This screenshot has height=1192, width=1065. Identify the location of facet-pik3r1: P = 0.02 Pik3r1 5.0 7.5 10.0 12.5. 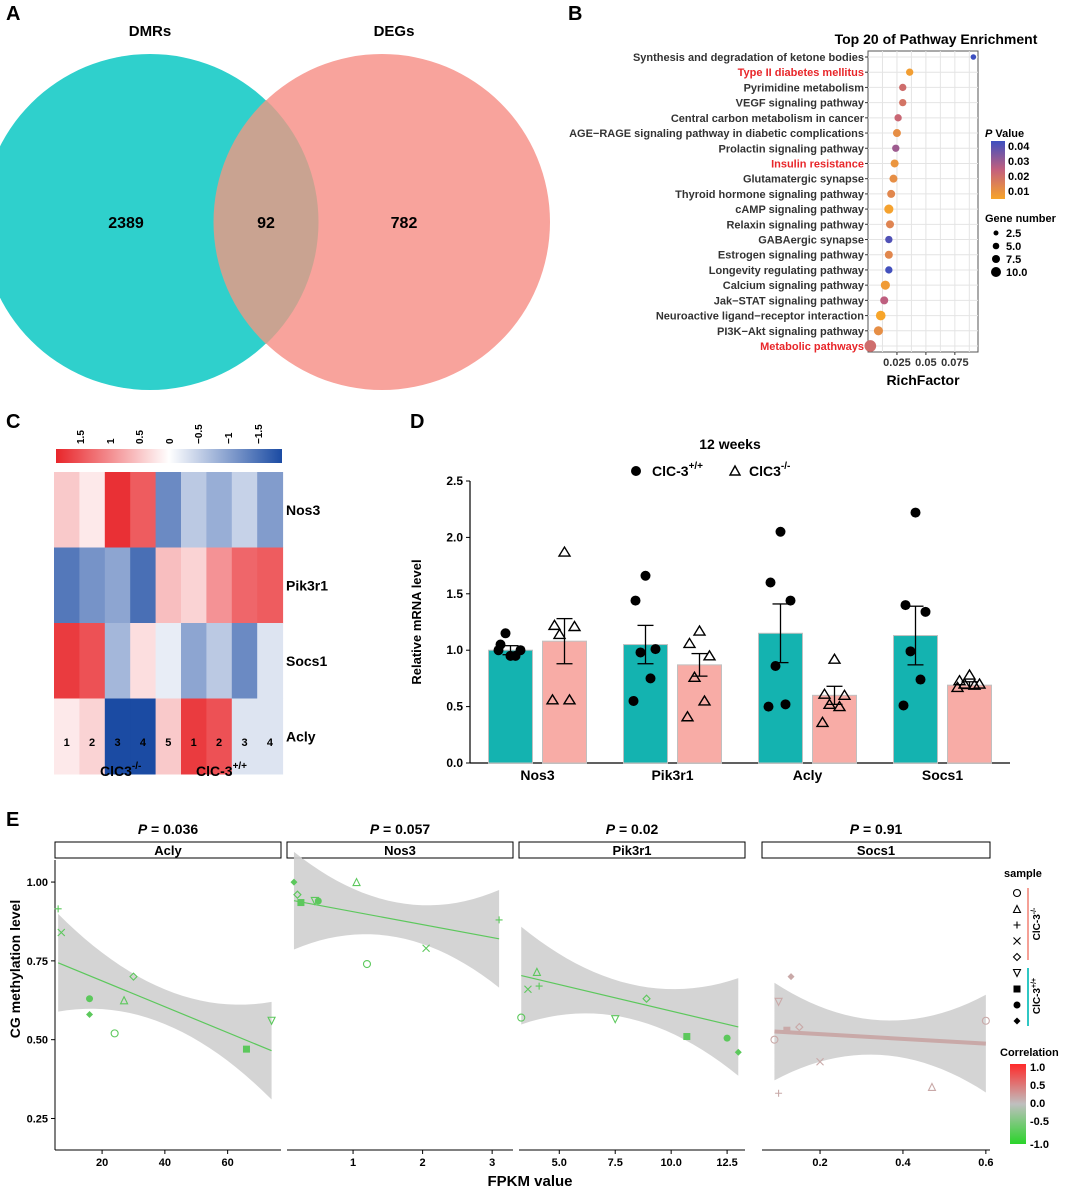
(631, 995).